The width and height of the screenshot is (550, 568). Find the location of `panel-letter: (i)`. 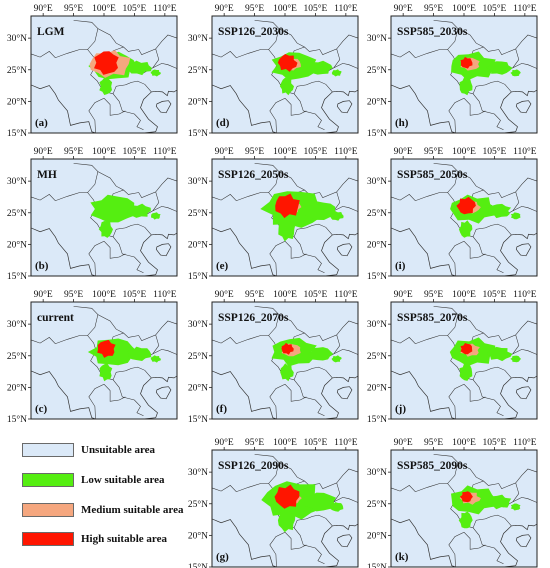

panel-letter: (i) is located at coordinates (400, 266).